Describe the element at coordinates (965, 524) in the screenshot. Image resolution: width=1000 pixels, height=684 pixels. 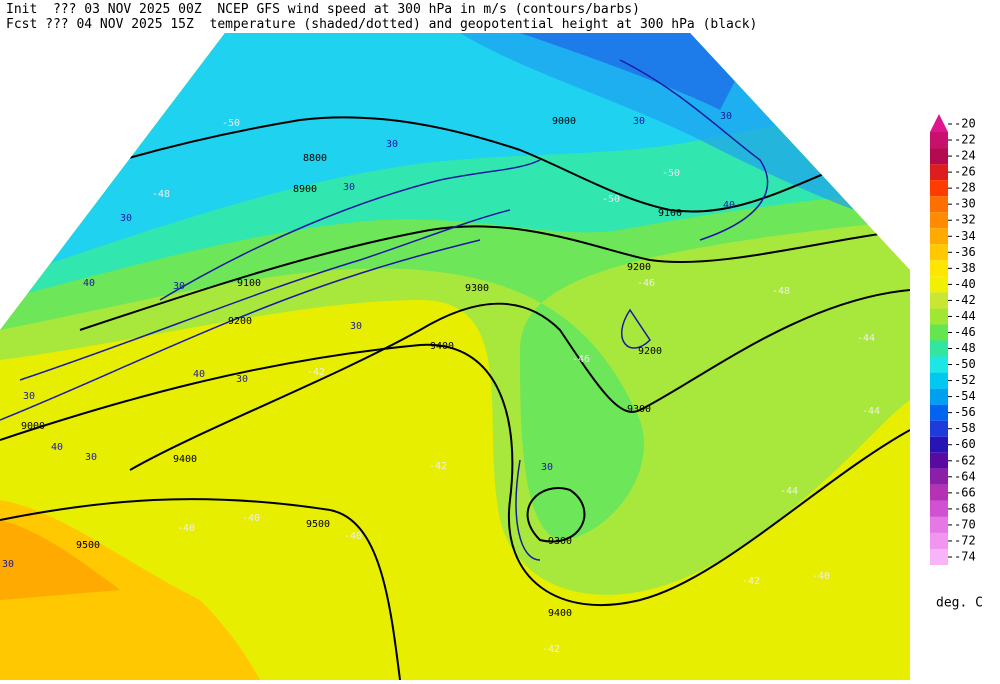
I see `colorbar-label: -70` at that location.